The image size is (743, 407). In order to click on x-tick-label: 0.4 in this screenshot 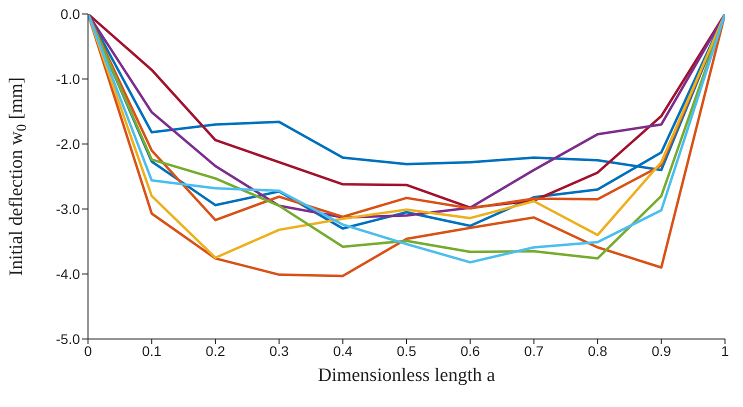, I will do `click(343, 350)`.